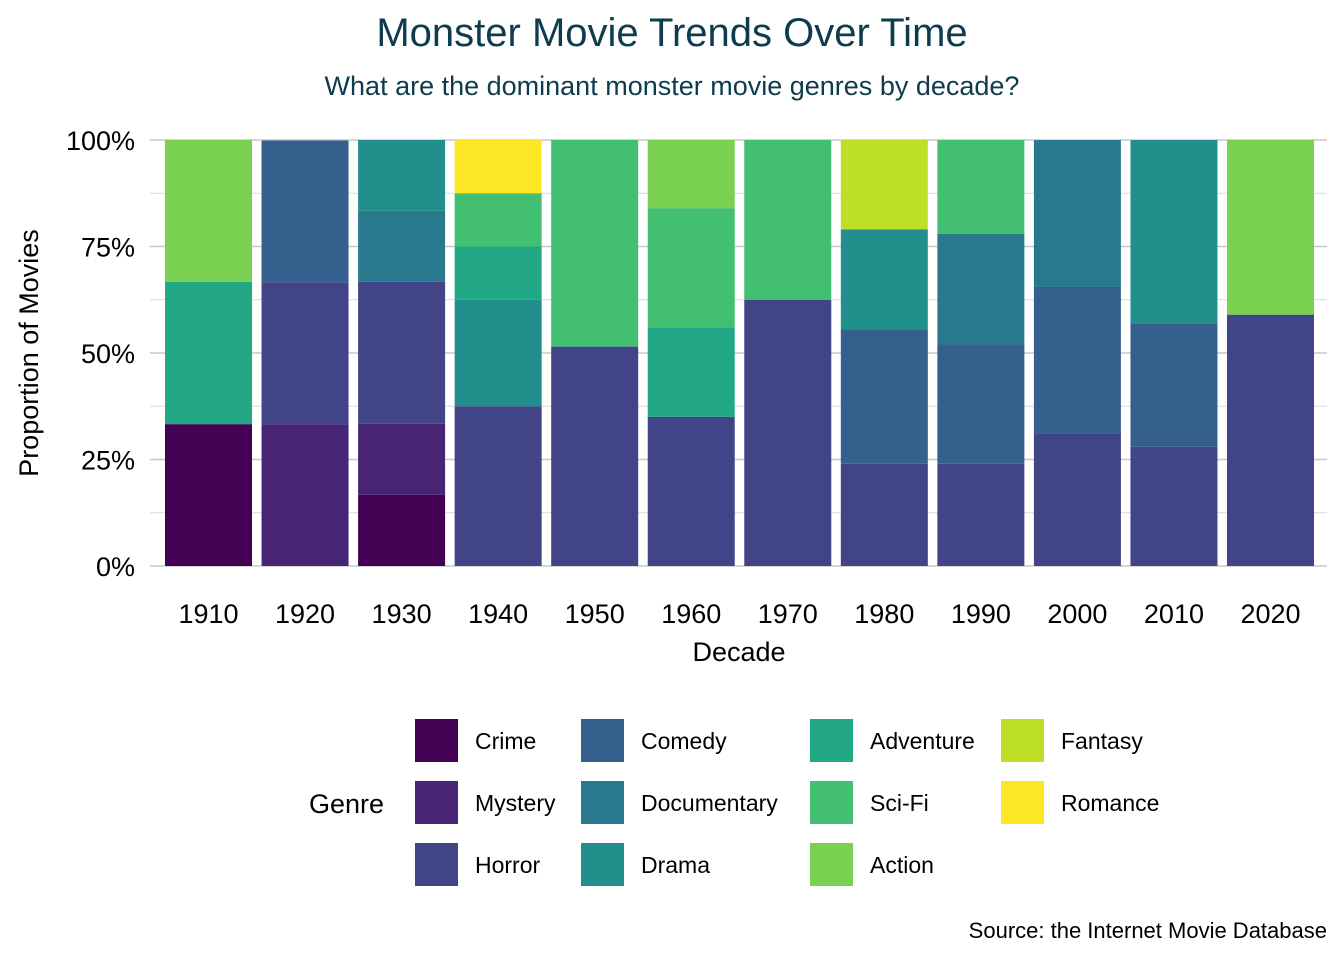  What do you see at coordinates (515, 803) in the screenshot?
I see `legend-label: Mystery` at bounding box center [515, 803].